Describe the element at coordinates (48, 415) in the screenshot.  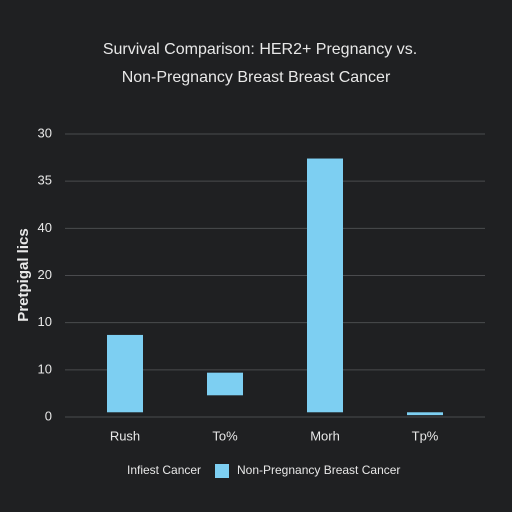
I see `y-tick-label: 0` at that location.